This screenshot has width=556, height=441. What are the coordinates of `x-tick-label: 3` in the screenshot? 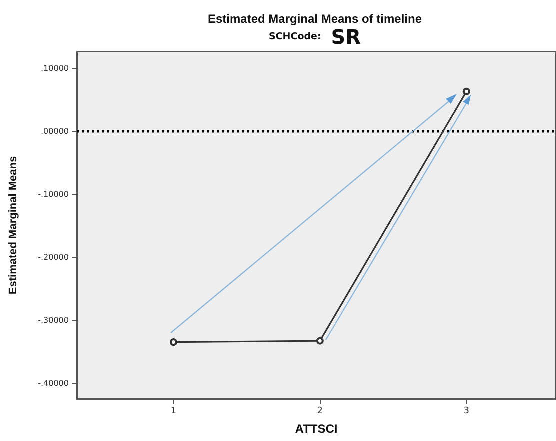 It's located at (467, 411).